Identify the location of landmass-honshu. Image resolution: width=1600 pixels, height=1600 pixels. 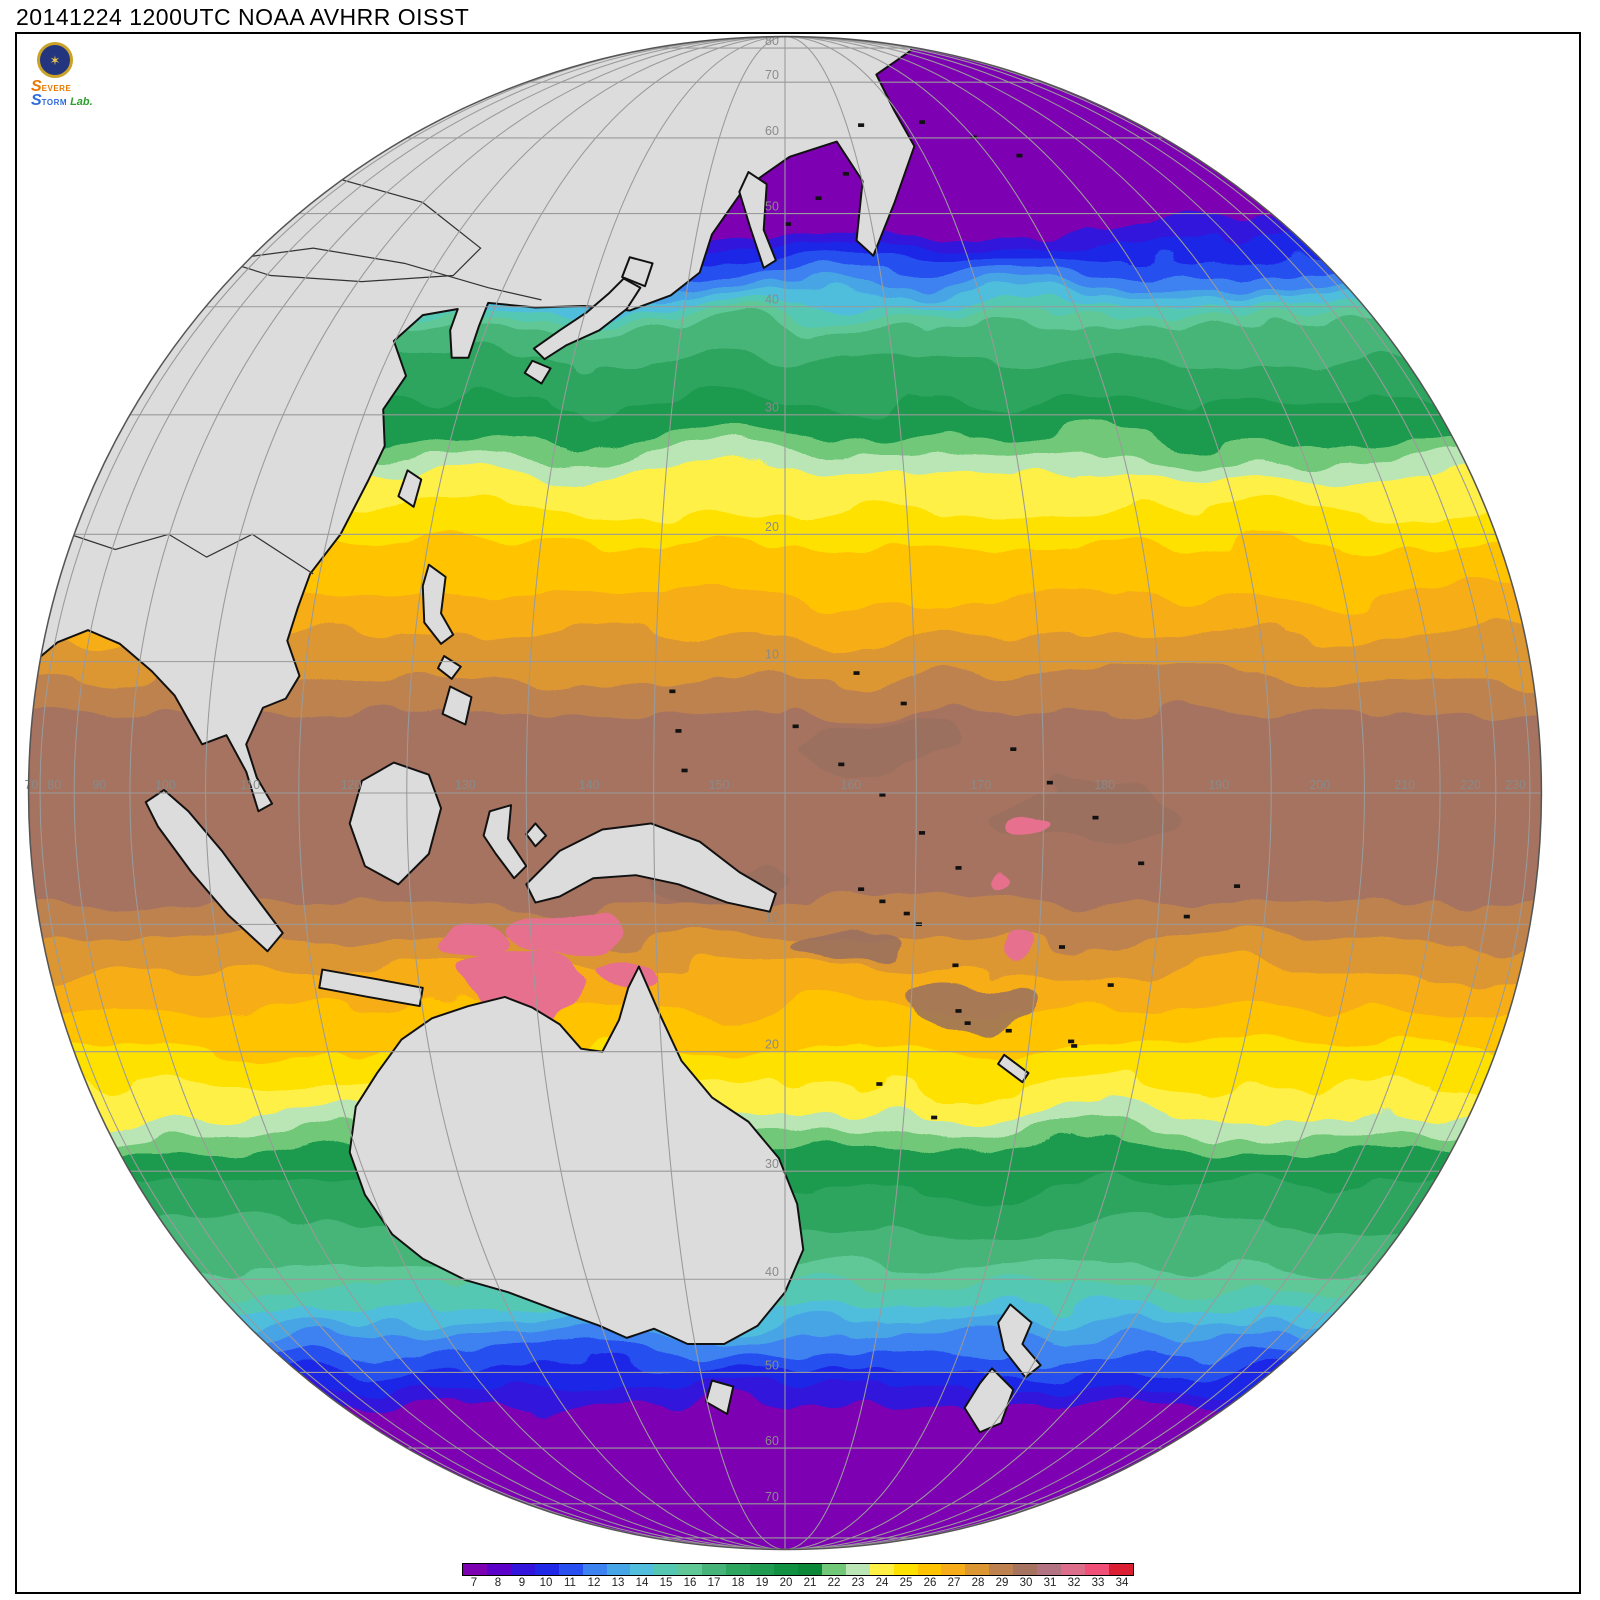
(587, 319).